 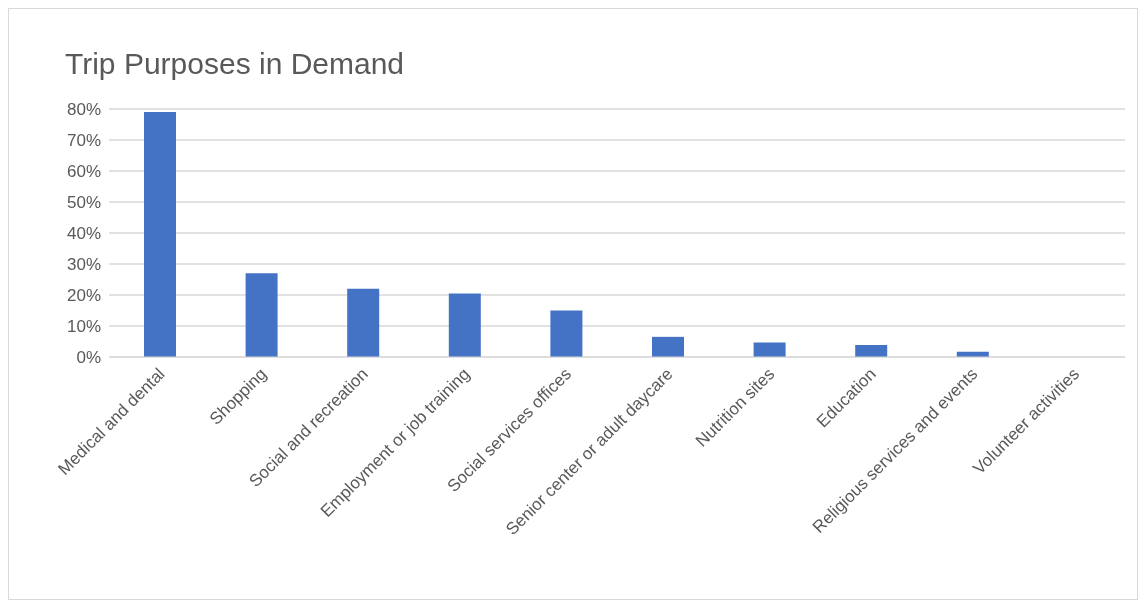 What do you see at coordinates (83, 203) in the screenshot?
I see `y-tick-label: 50%` at bounding box center [83, 203].